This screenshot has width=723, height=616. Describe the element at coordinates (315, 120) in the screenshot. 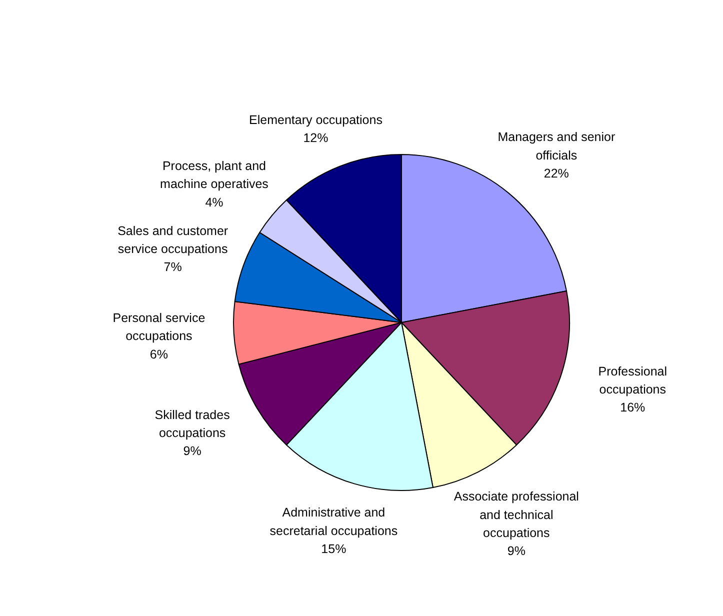

I see `slice-label: Elementary occupations` at that location.